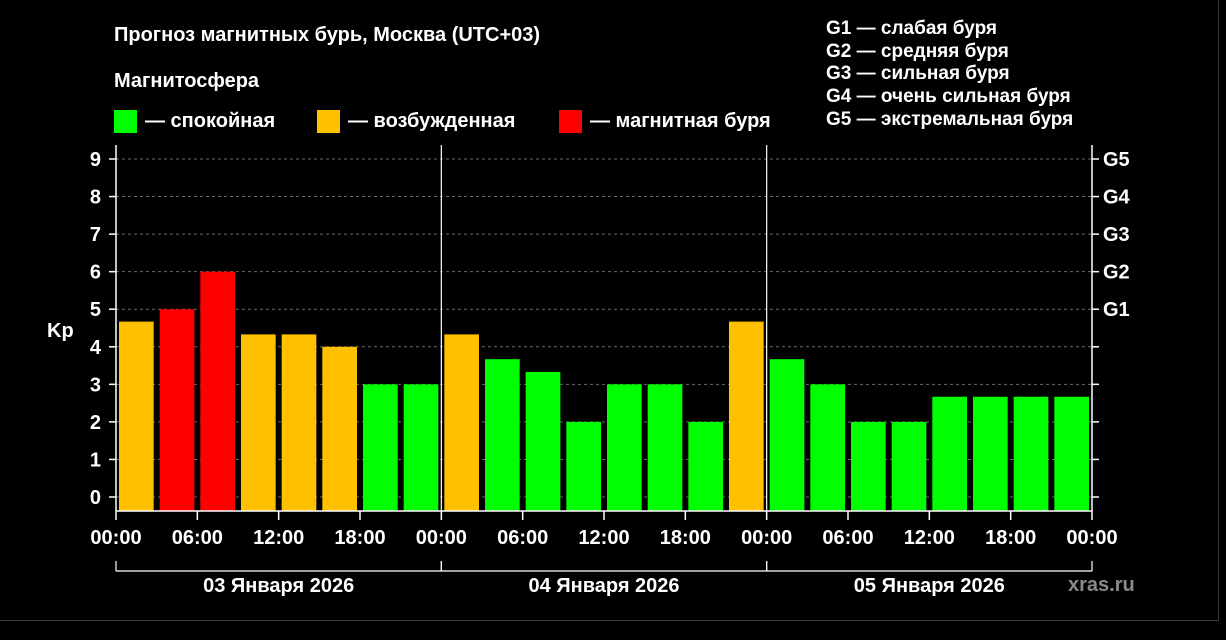 This screenshot has height=640, width=1226. What do you see at coordinates (327, 35) in the screenshot?
I see `chart-title: Прогноз магнитных бурь, Москва (UTC+03)` at bounding box center [327, 35].